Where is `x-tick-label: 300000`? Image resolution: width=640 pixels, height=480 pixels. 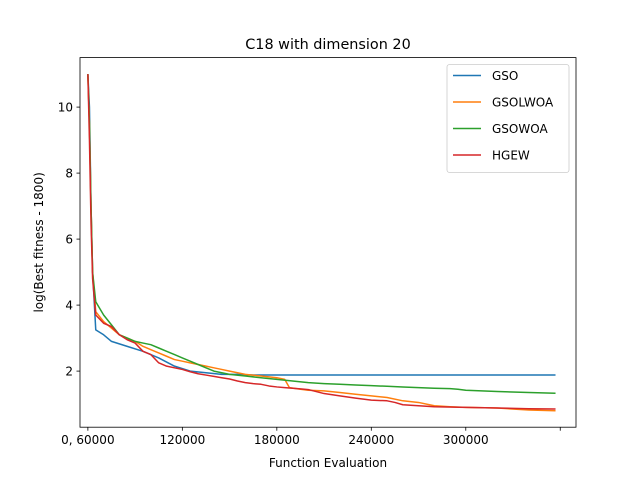
x-tick-label: 300000 is located at coordinates (466, 440).